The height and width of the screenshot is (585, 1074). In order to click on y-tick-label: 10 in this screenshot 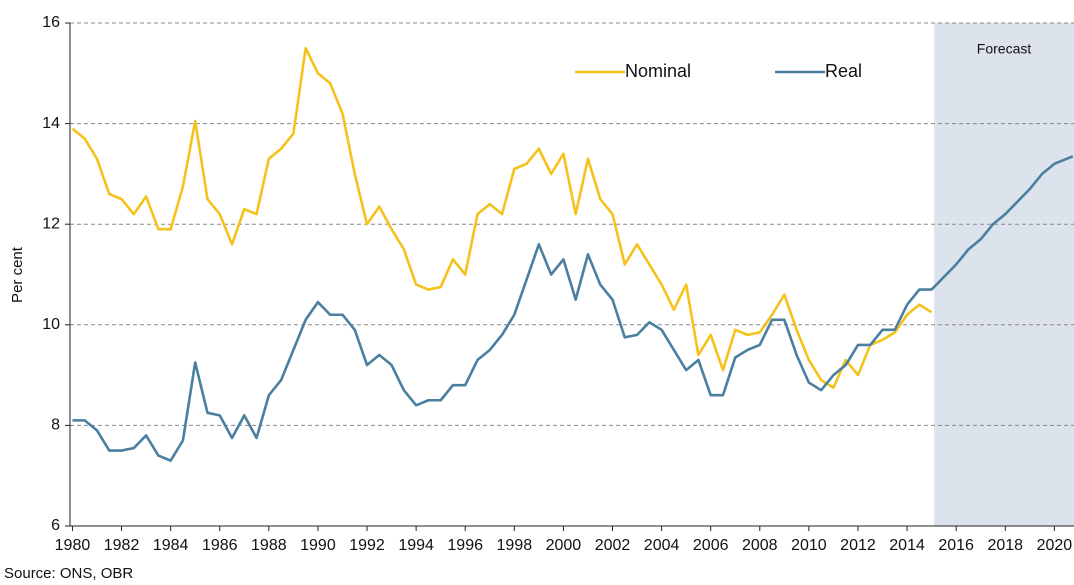, I will do `click(51, 324)`.